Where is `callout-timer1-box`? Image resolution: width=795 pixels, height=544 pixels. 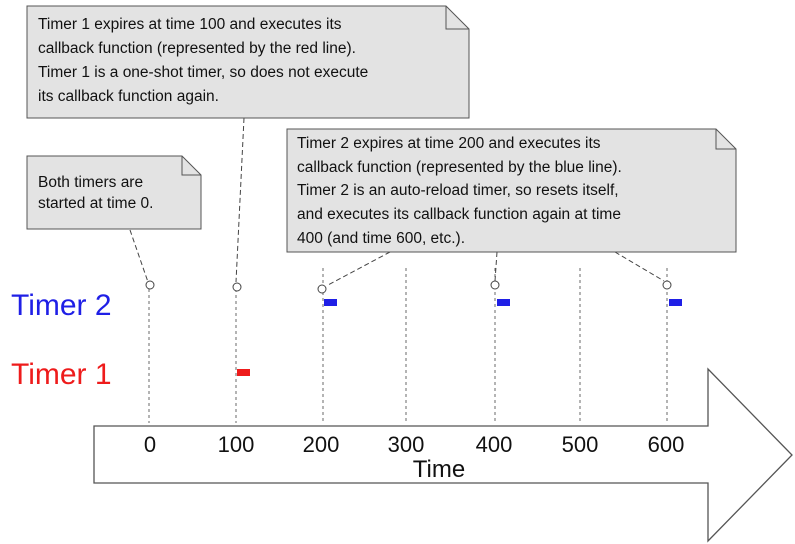
callout-timer1-box is located at coordinates (248, 62).